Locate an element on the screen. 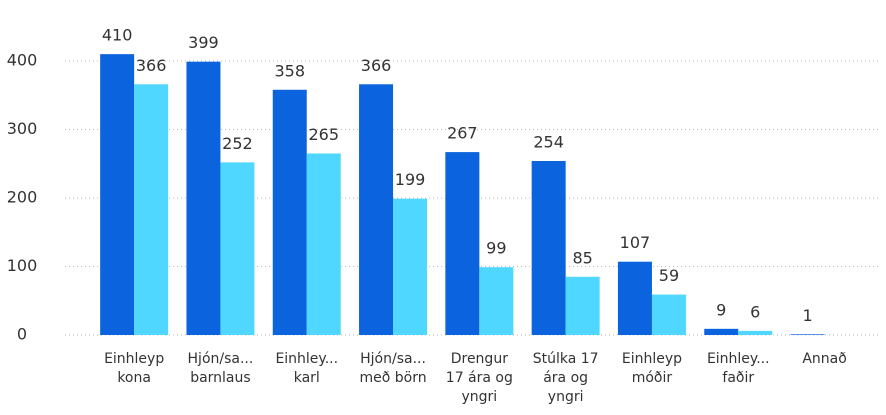 The width and height of the screenshot is (886, 415). value-label: 85 is located at coordinates (582, 257).